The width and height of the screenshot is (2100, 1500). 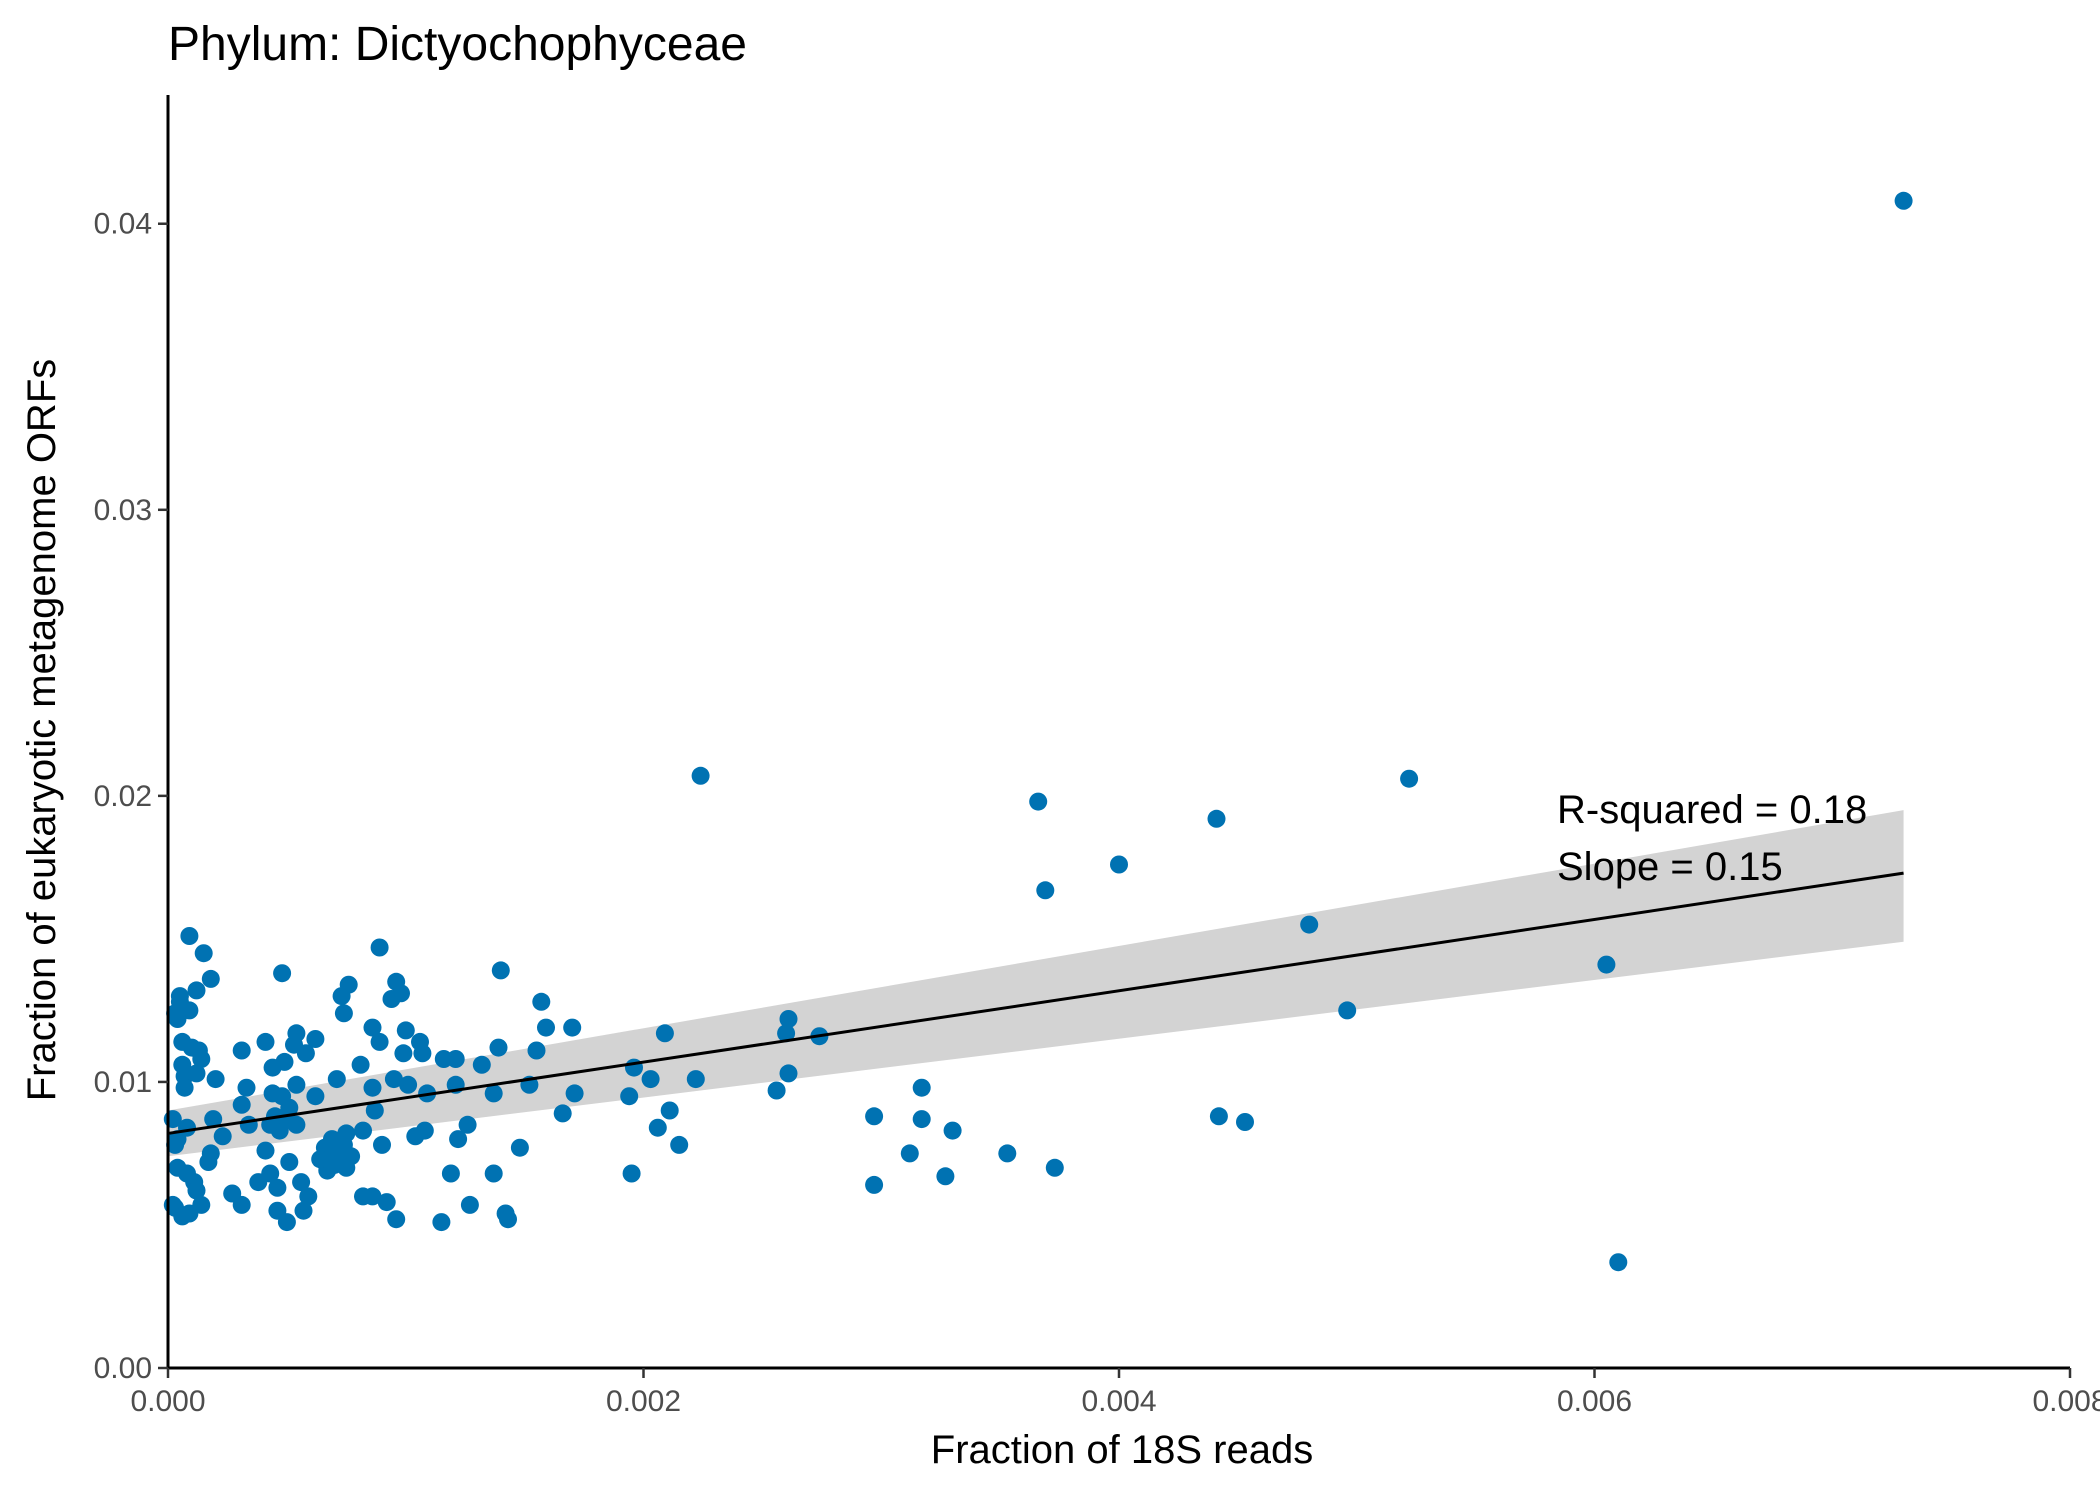 I want to click on r-squared-annotation: R-squared = 0.18, so click(x=1712, y=810).